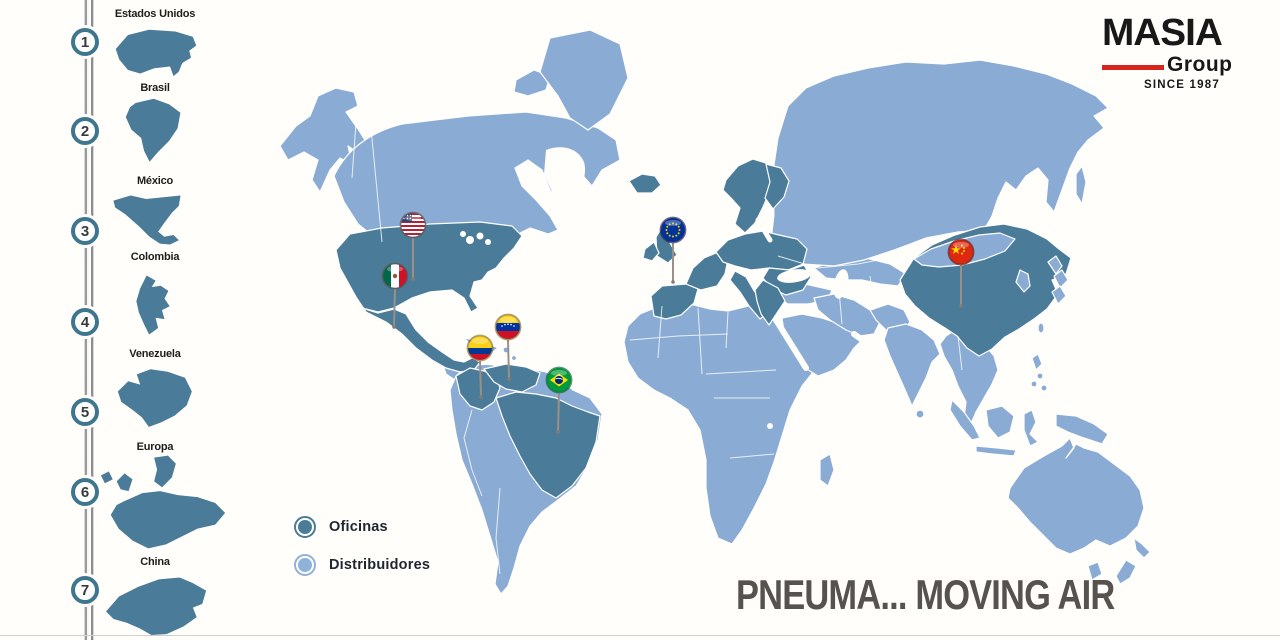  I want to click on office-marker-icon, so click(305, 527).